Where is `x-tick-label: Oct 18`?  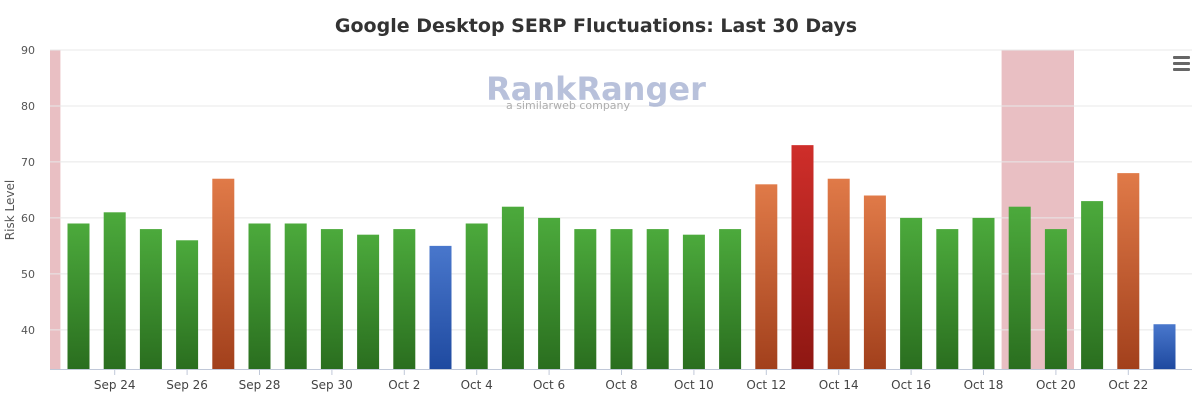
x-tick-label: Oct 18 is located at coordinates (984, 385).